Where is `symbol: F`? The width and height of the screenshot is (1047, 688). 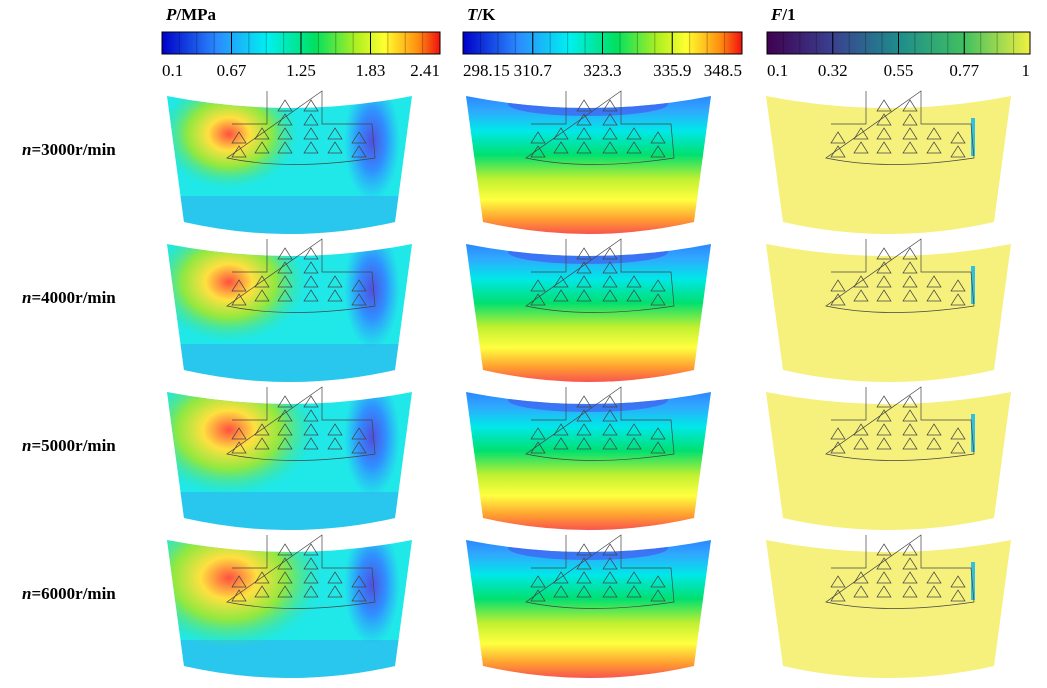
symbol: F is located at coordinates (776, 14).